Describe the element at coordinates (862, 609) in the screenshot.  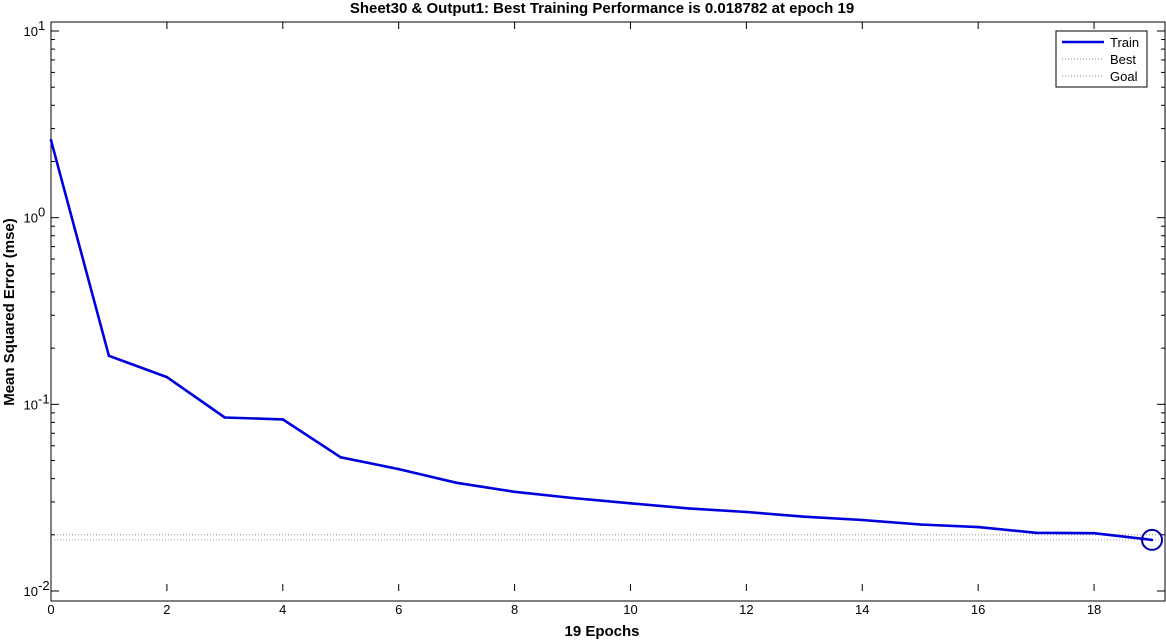
I see `x-tick-label: 14` at that location.